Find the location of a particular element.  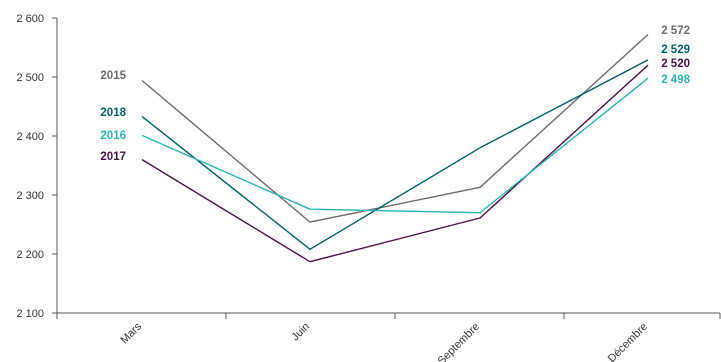

series-end-value-label: 2 498 is located at coordinates (675, 80).